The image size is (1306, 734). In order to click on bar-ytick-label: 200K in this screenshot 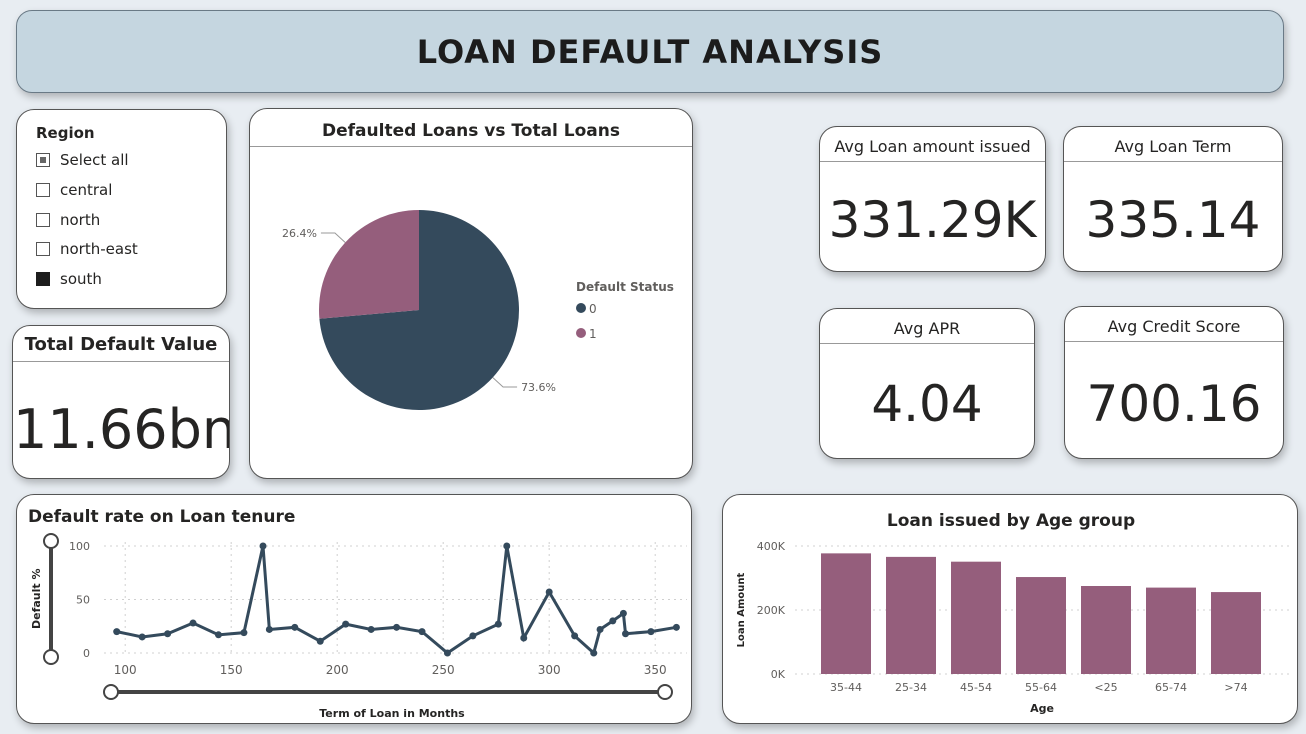, I will do `click(771, 610)`.